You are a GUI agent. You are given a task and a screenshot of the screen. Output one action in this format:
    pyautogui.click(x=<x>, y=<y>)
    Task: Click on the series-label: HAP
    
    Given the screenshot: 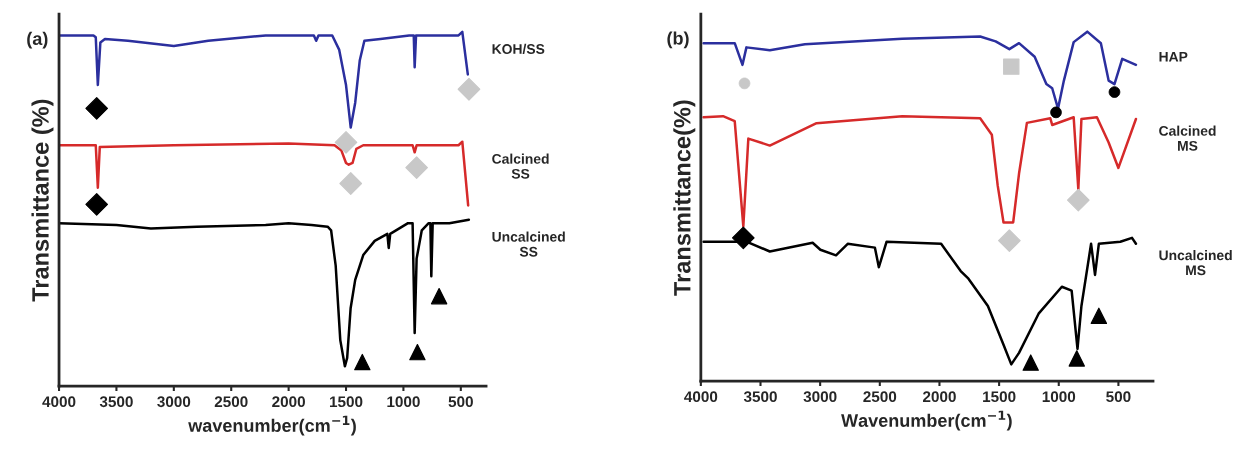 What is the action you would take?
    pyautogui.click(x=1173, y=57)
    